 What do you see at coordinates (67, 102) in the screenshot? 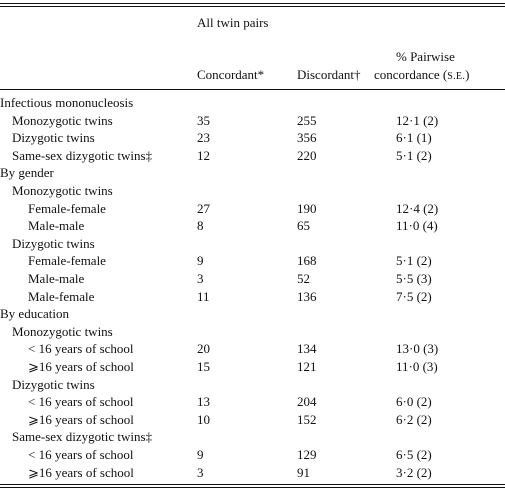
I see `row-label: Infectious mononucleosis` at bounding box center [67, 102].